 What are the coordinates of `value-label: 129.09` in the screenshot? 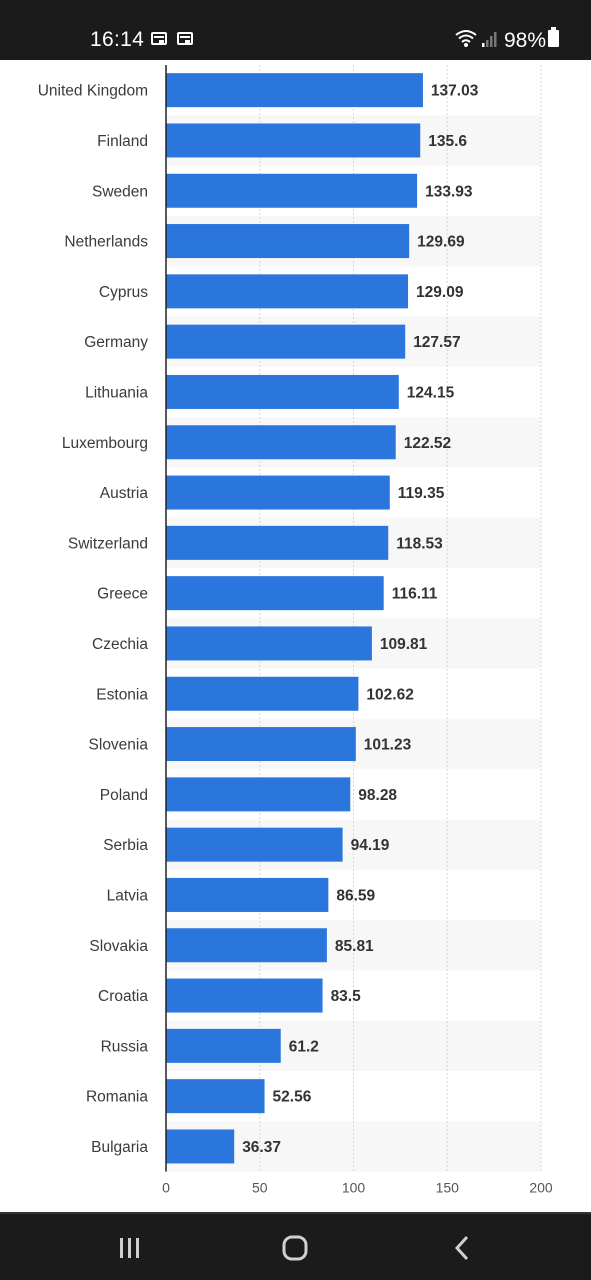 It's located at (440, 292).